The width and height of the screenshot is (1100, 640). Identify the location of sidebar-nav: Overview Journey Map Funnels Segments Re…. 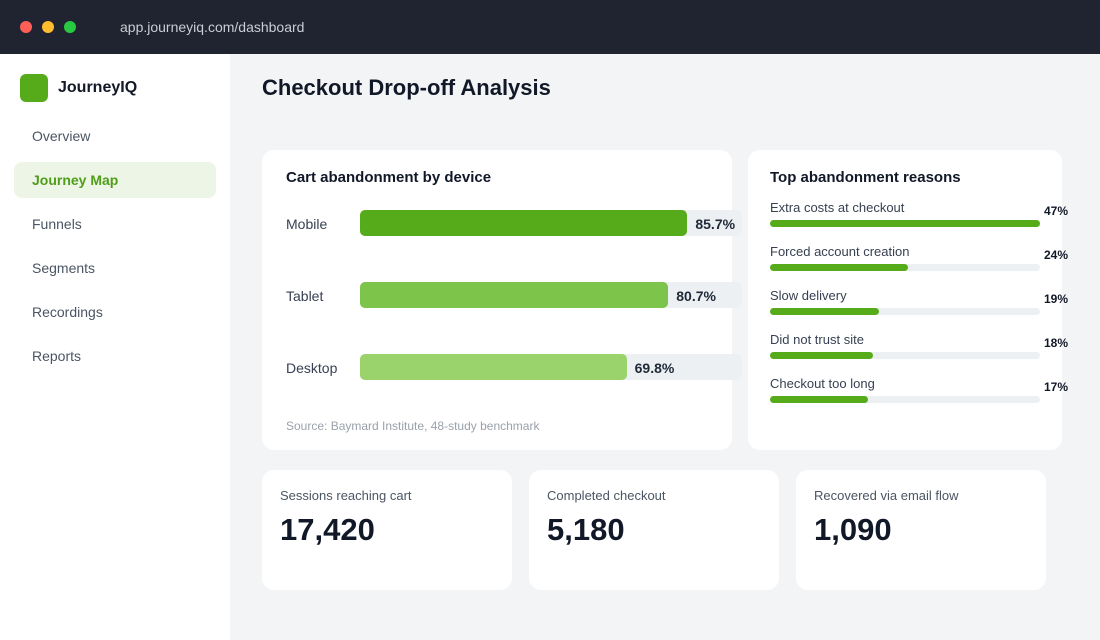
(115, 250).